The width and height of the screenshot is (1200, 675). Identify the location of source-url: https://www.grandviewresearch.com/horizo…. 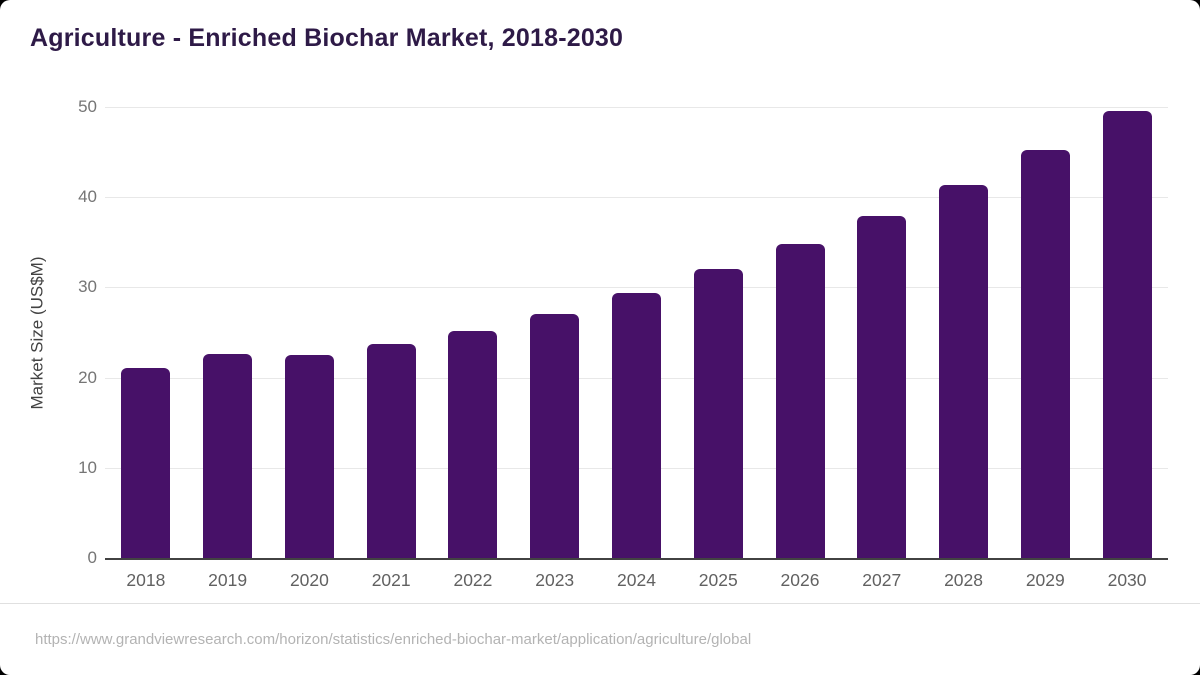
(393, 639).